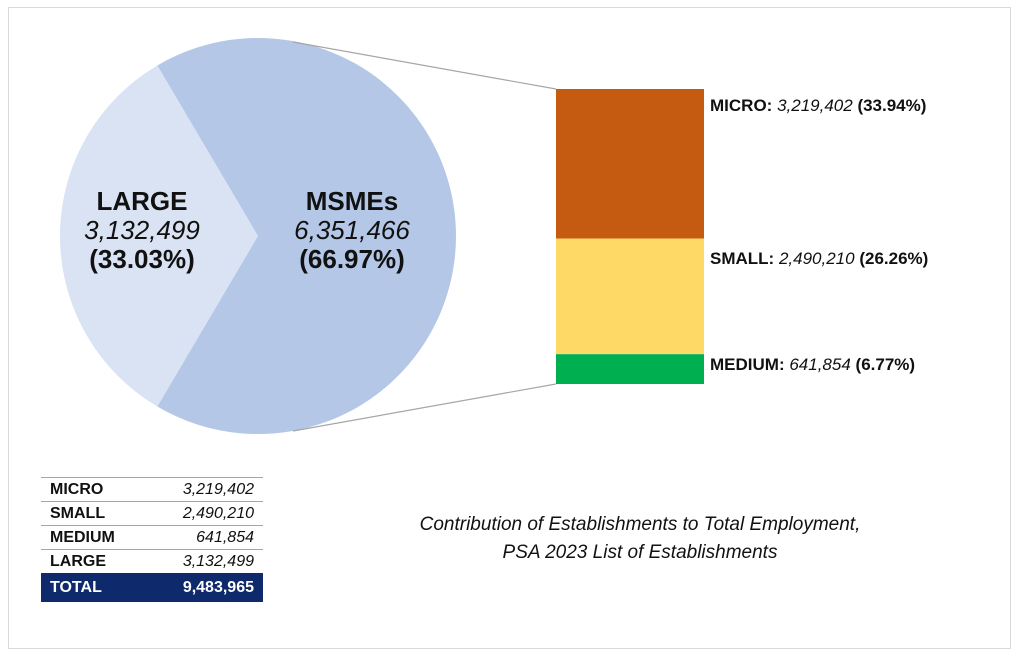 The image size is (1024, 662). I want to click on bar-label-medium-percent: (6.77%), so click(885, 364).